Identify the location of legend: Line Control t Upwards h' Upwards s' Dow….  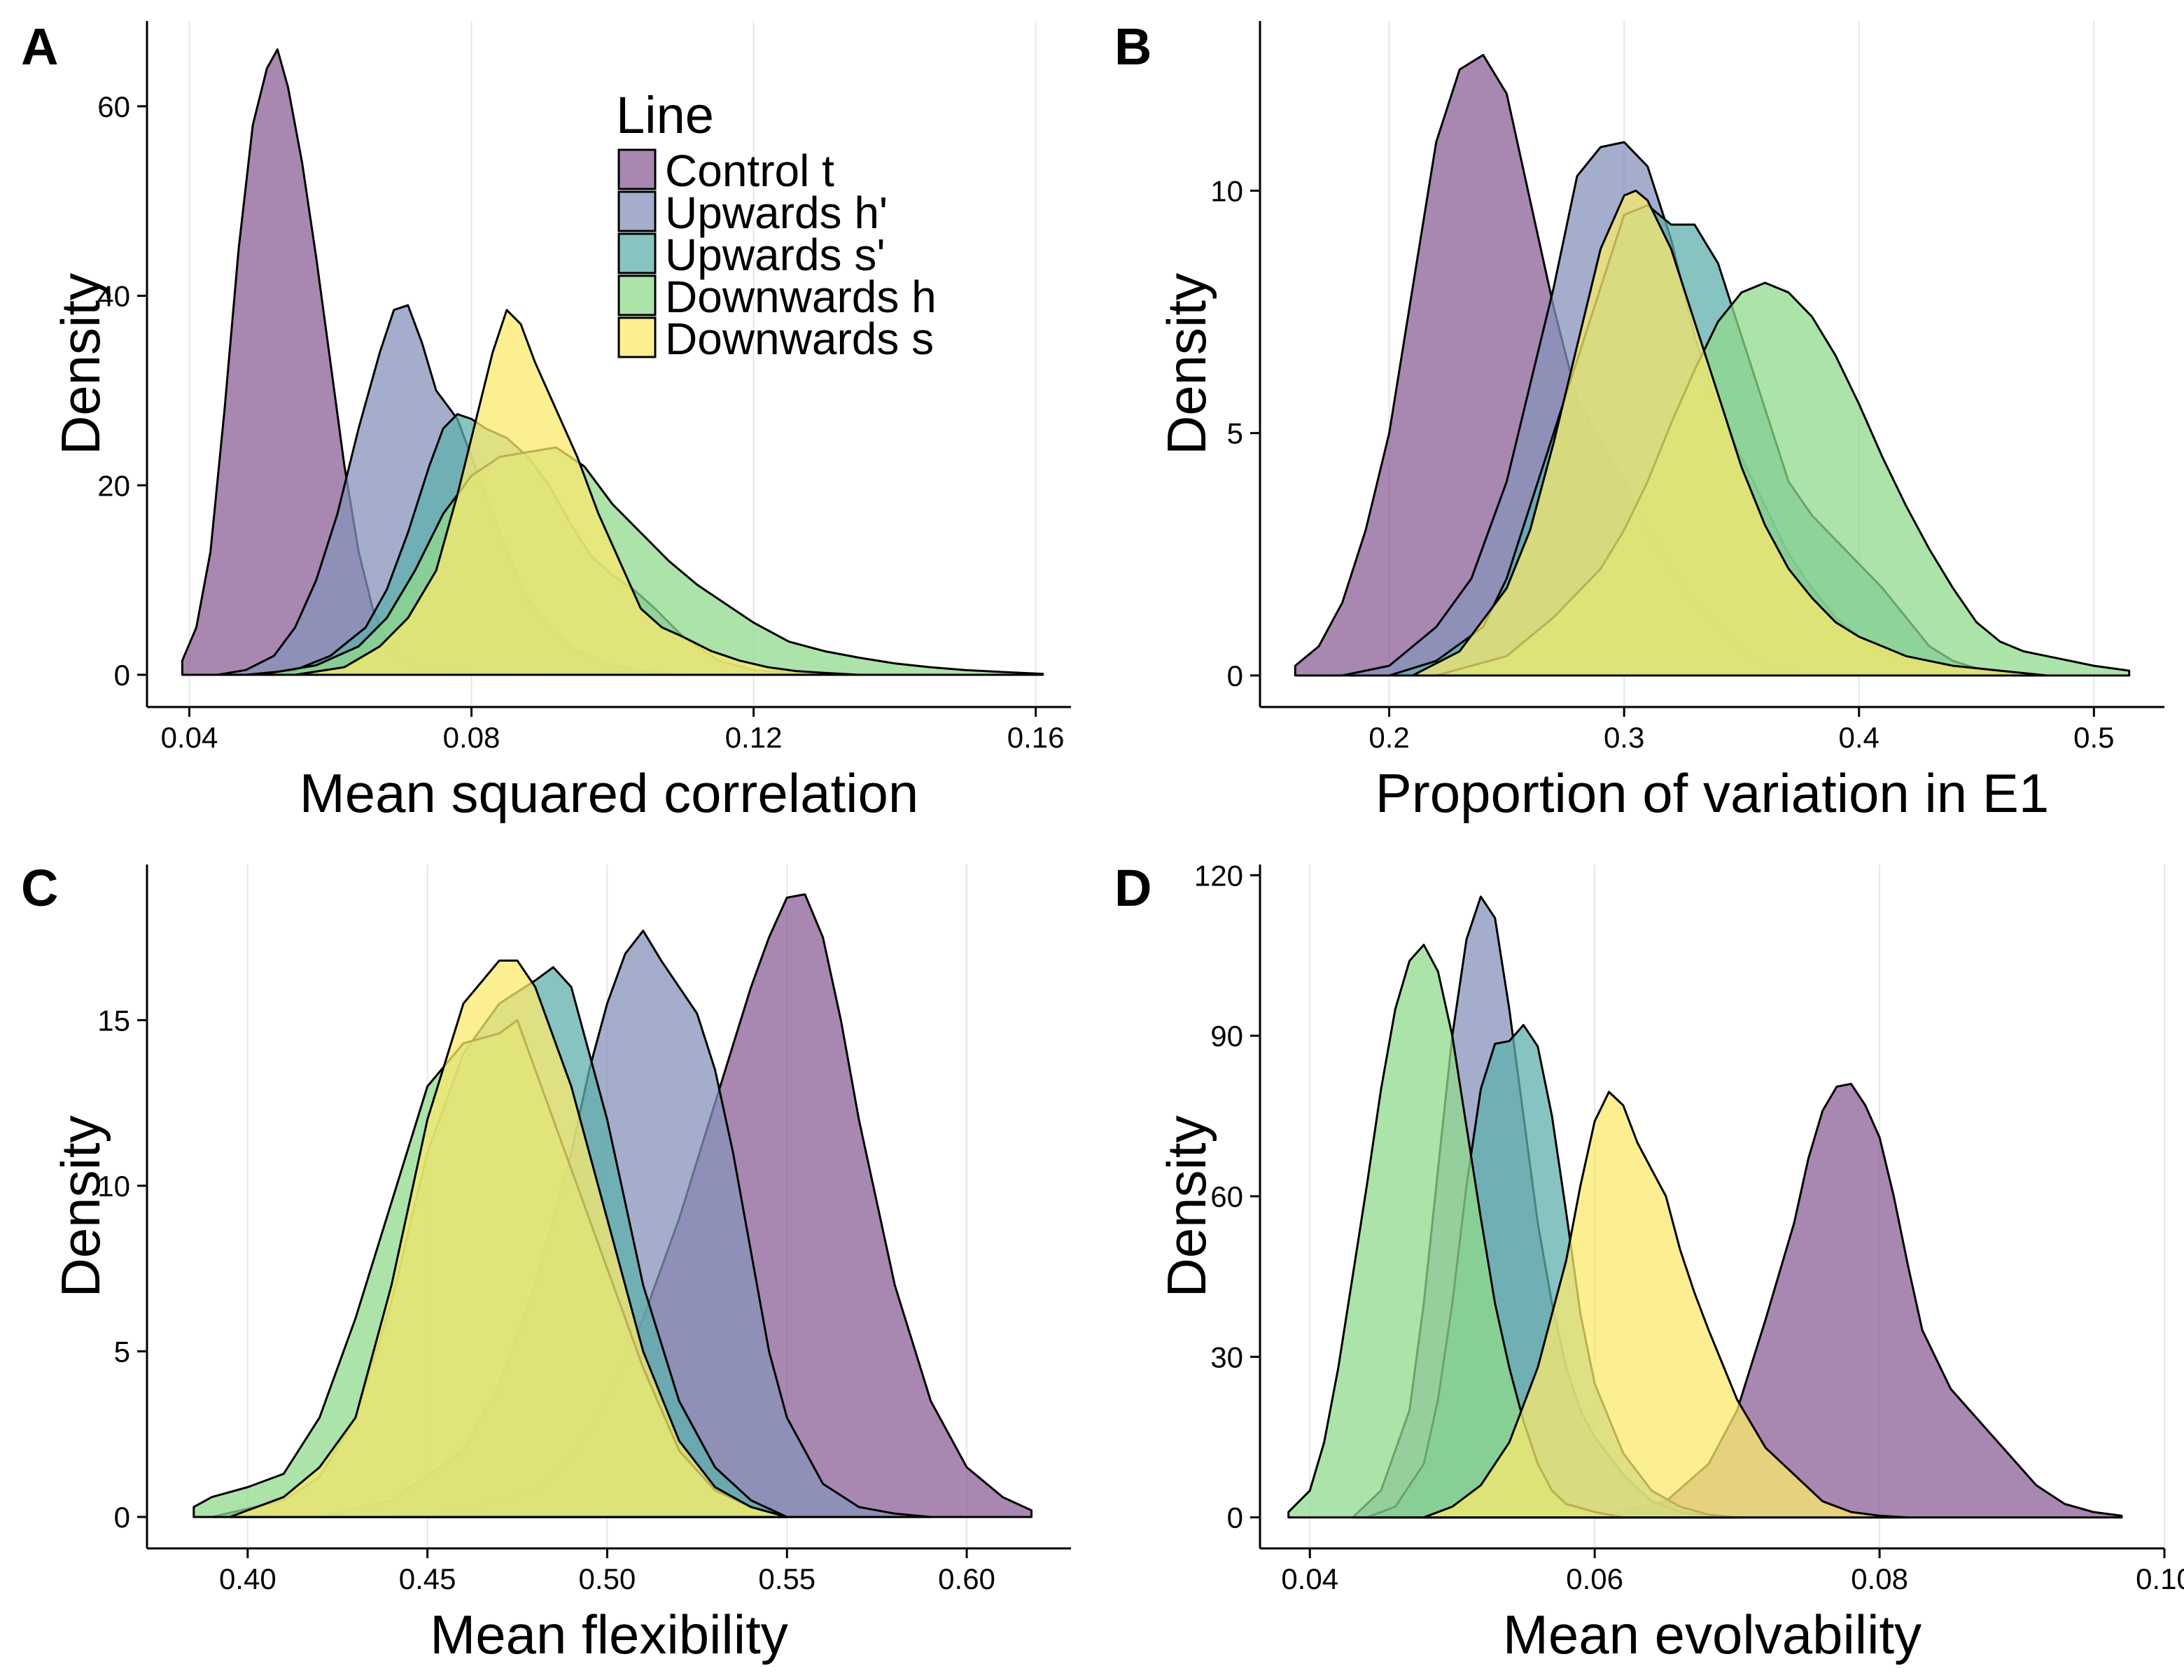
(776, 225).